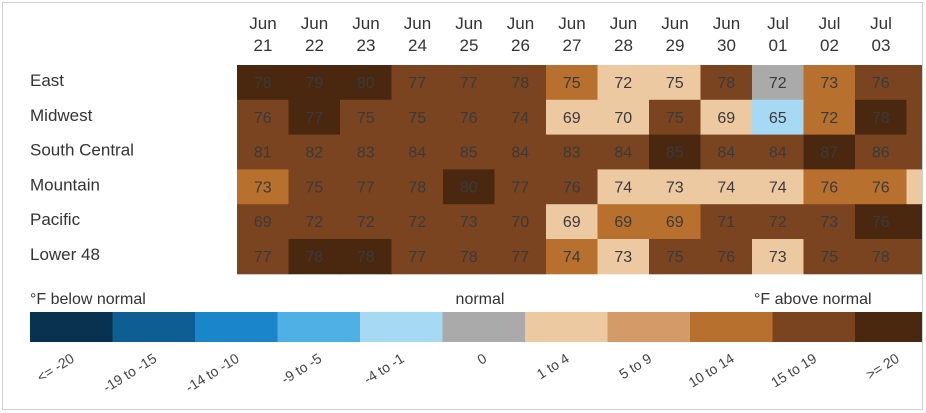 Image resolution: width=926 pixels, height=413 pixels. I want to click on legend-bin-label: 10 to 14, so click(711, 370).